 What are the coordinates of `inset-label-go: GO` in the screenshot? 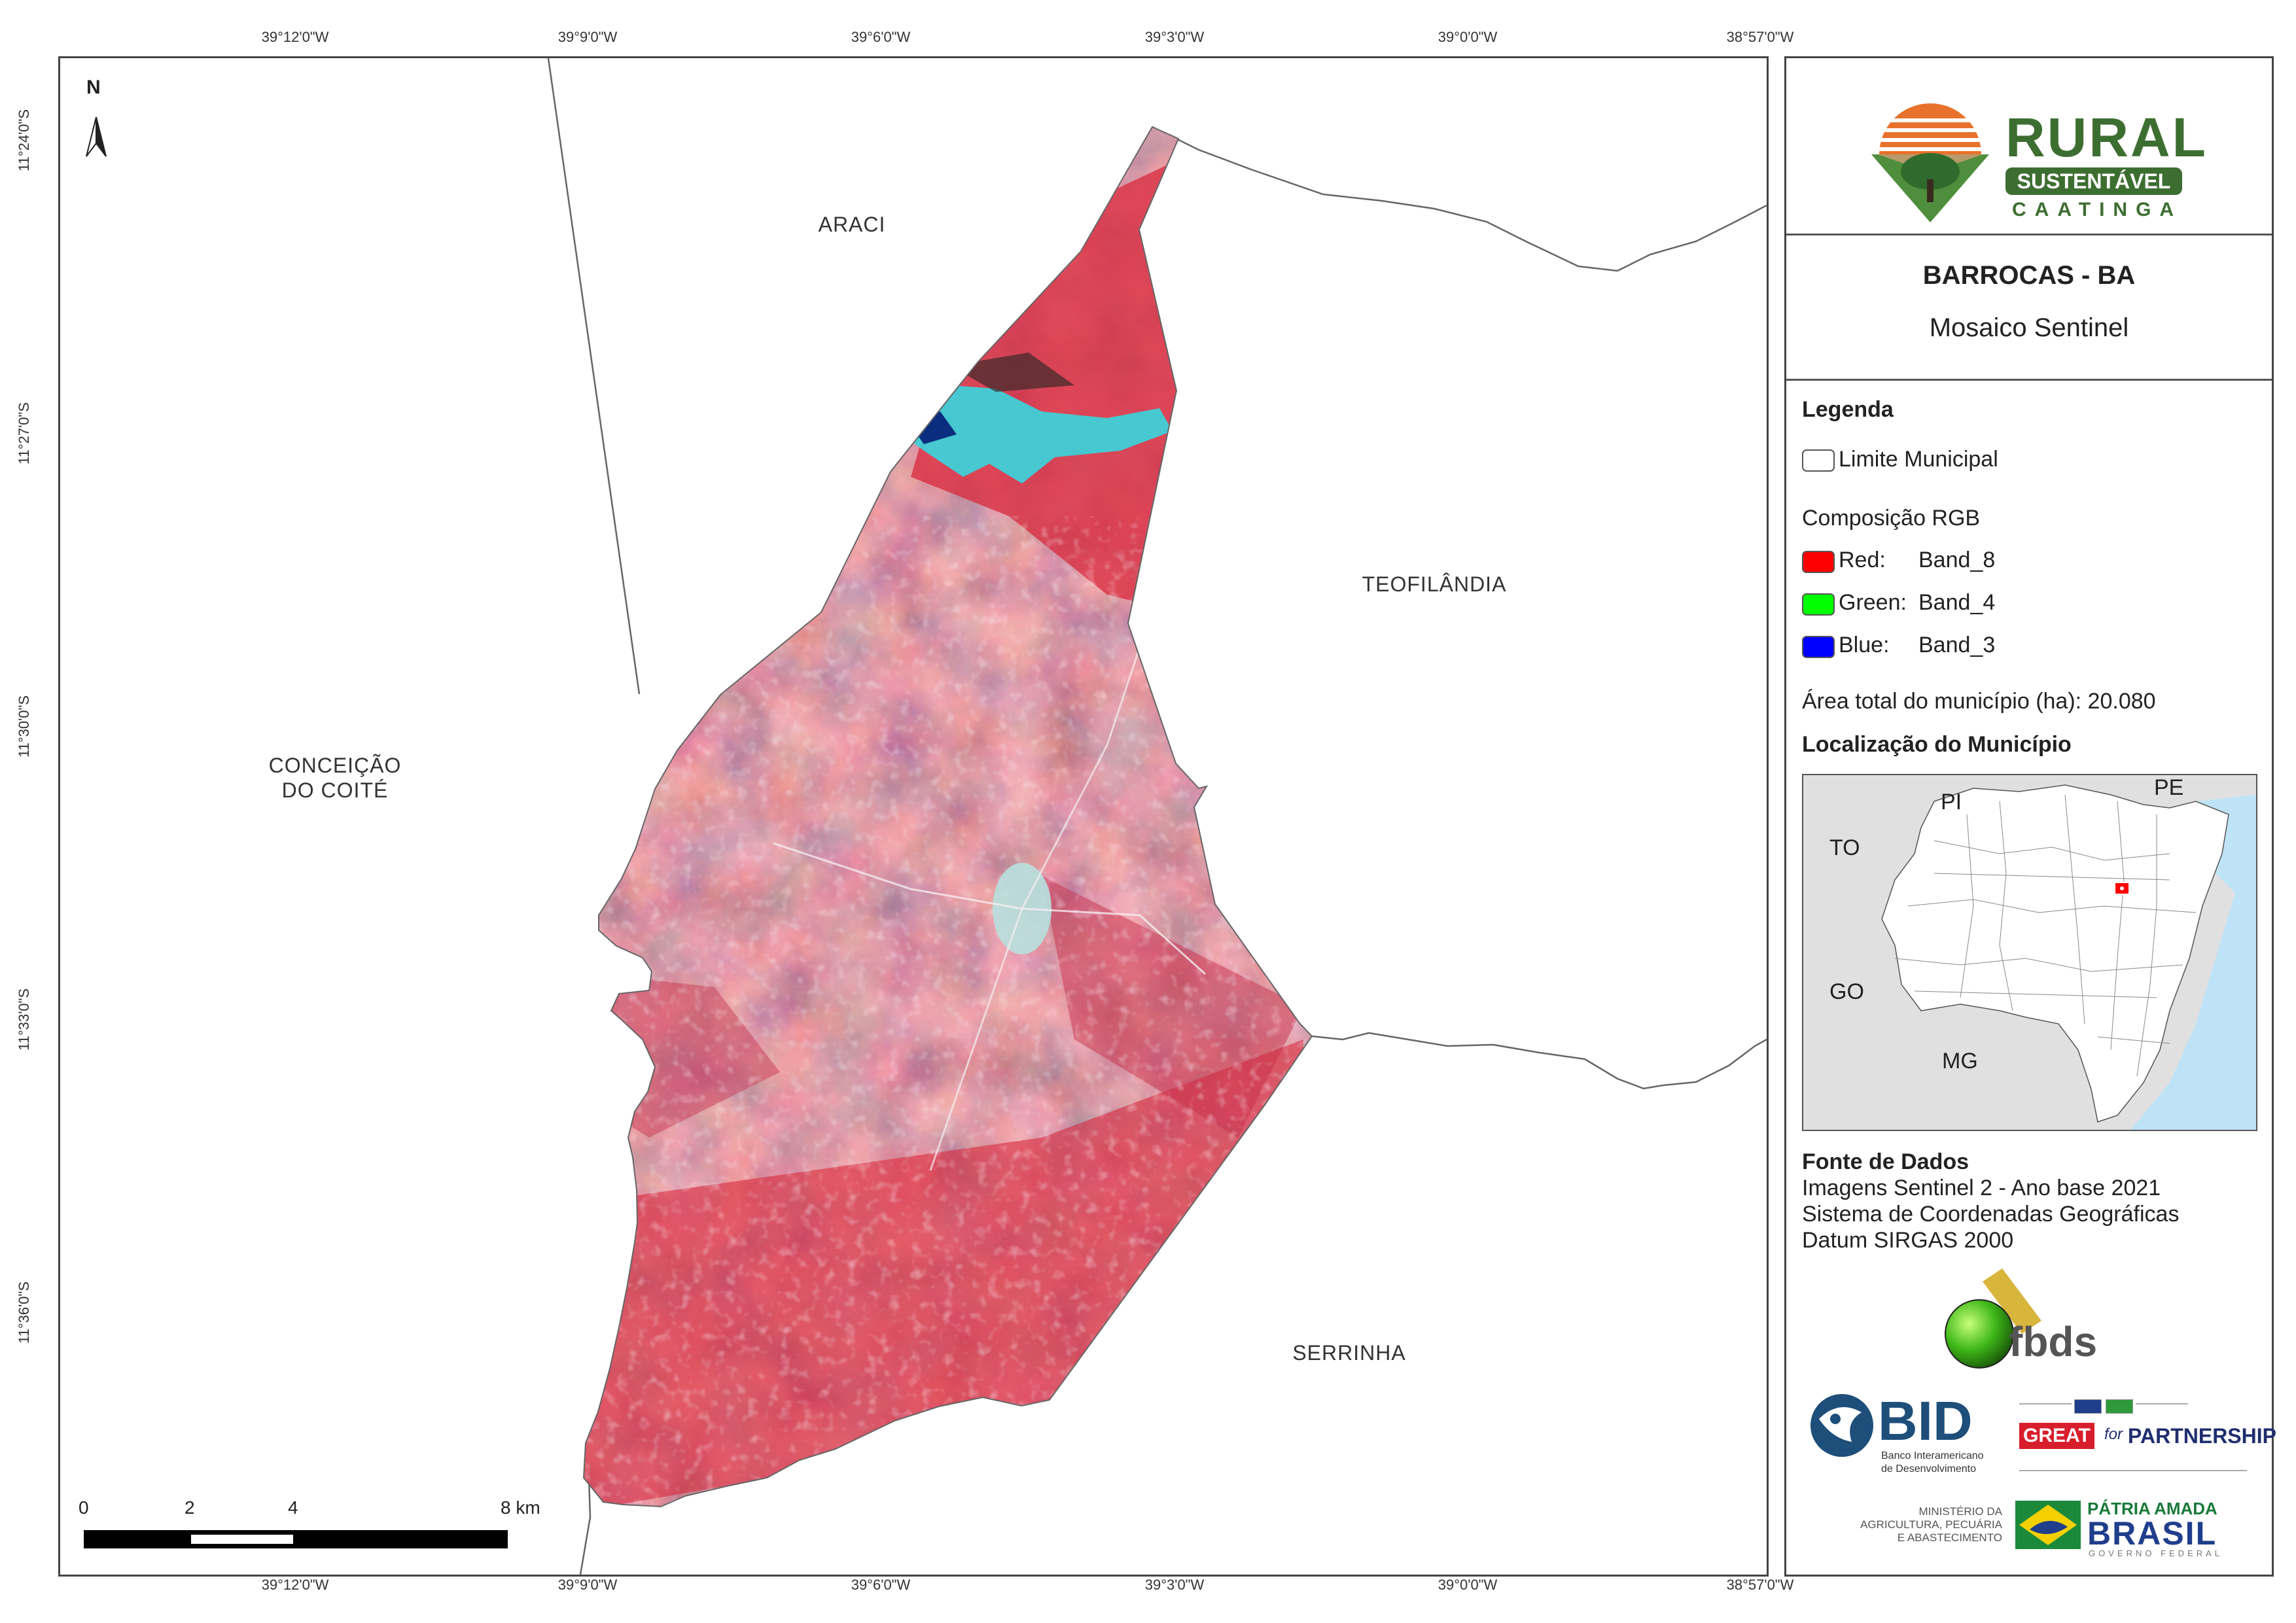 It's located at (1846, 992).